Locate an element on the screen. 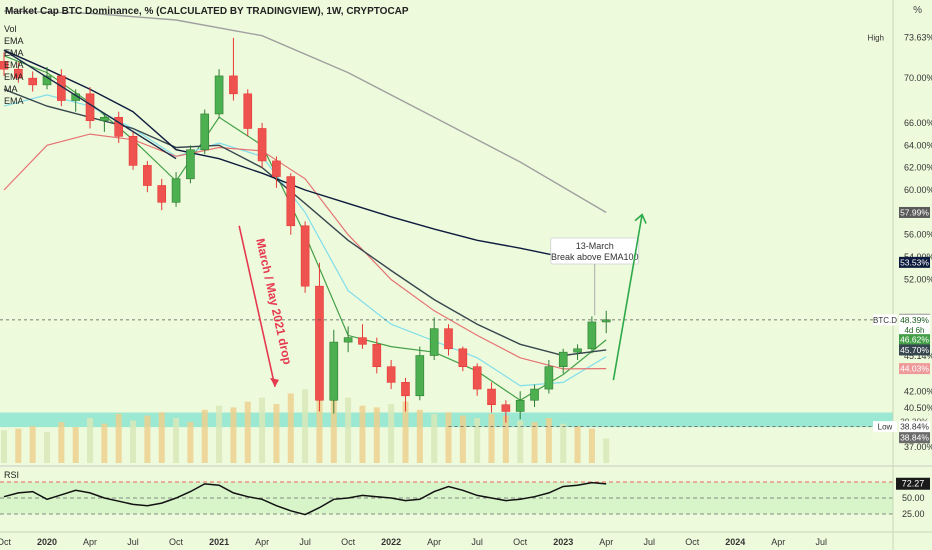 The width and height of the screenshot is (932, 550). y-tick-label: 42.00% is located at coordinates (918, 391).